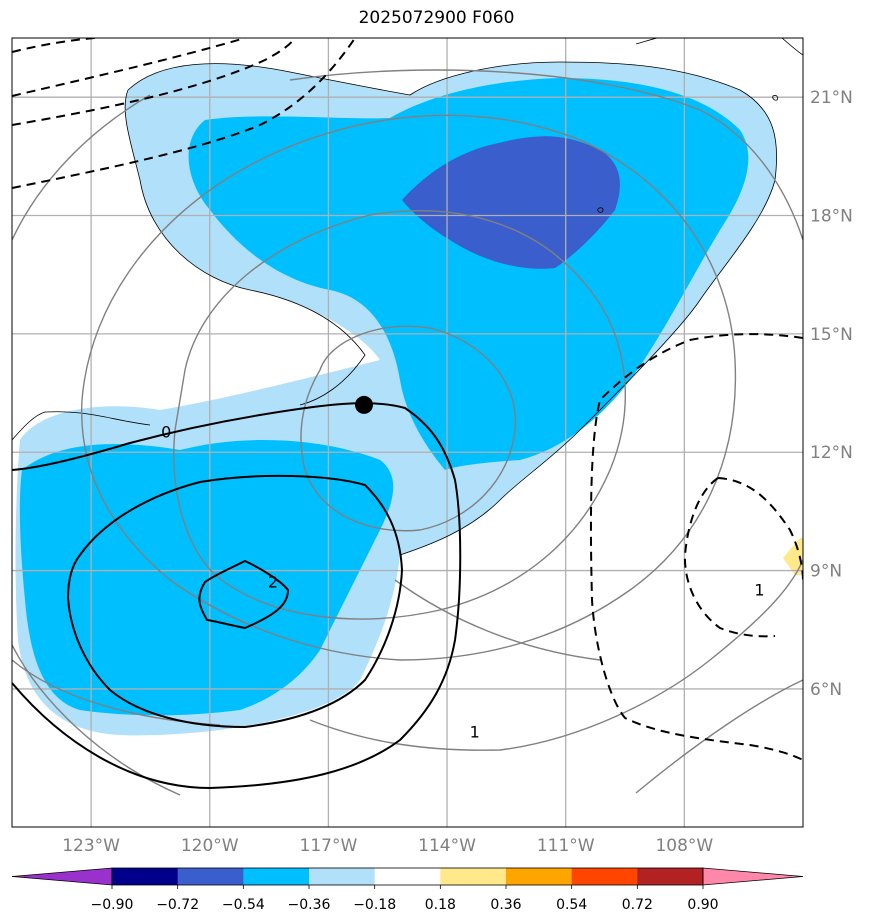  What do you see at coordinates (177, 905) in the screenshot?
I see `colorbar-tick-label: −0.72` at bounding box center [177, 905].